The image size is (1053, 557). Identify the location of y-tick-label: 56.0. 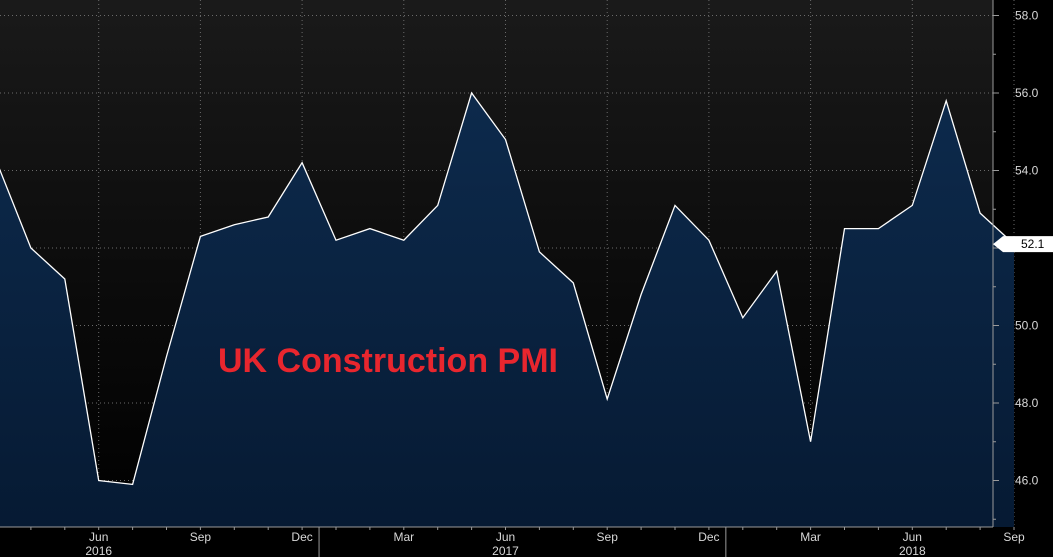
(1027, 93).